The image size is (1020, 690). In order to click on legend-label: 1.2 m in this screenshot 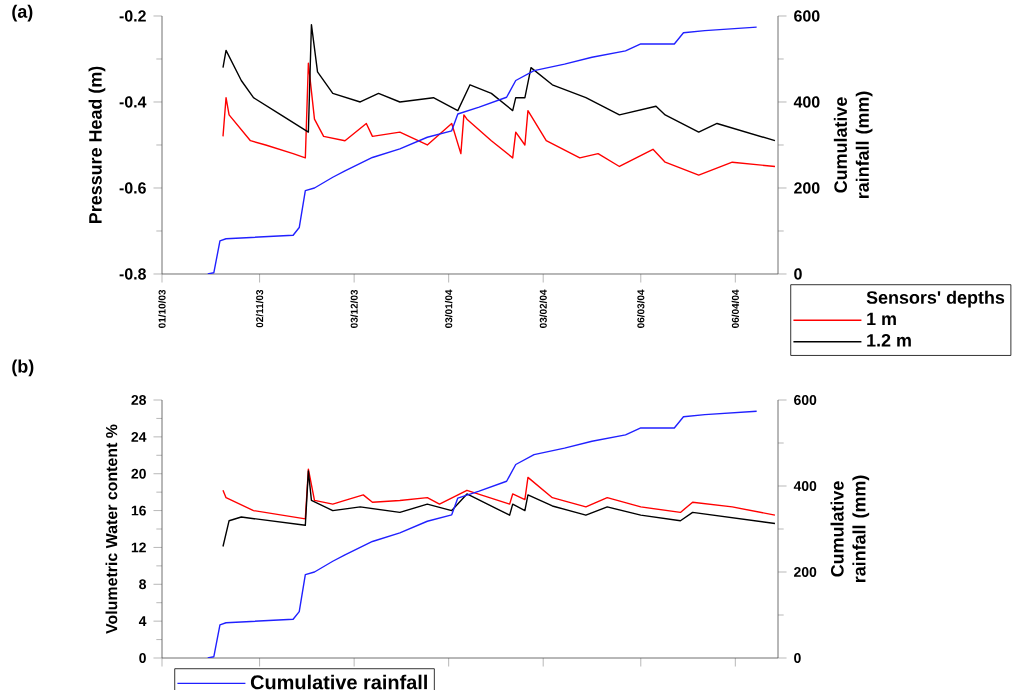, I will do `click(889, 340)`.